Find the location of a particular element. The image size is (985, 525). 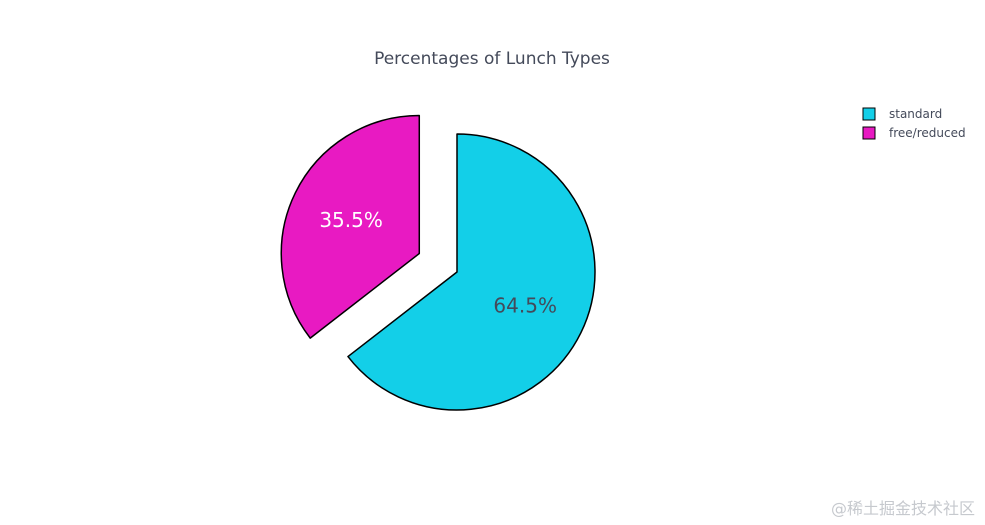

pie-slice-labels: 64.5% 35.5% is located at coordinates (438, 262).